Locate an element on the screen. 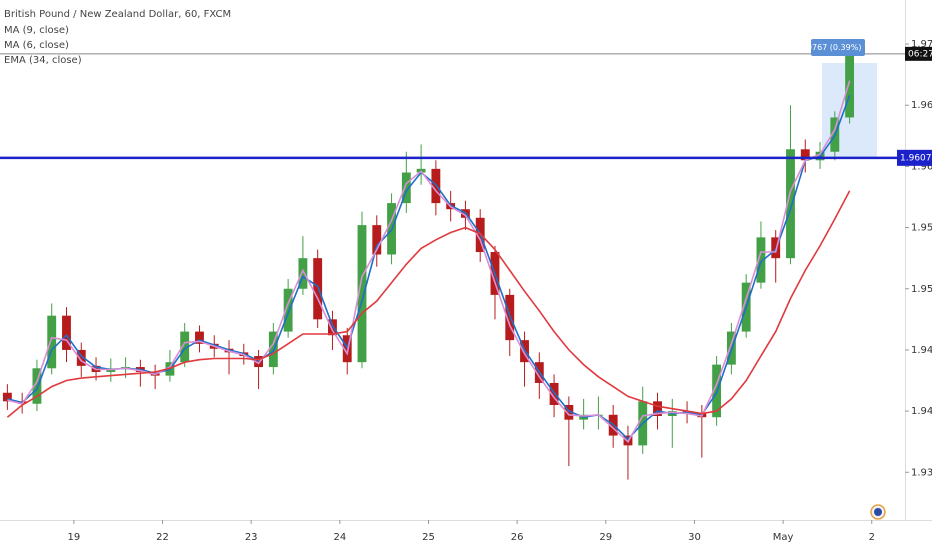  y-tick-label: 1.95500 is located at coordinates (921, 228).